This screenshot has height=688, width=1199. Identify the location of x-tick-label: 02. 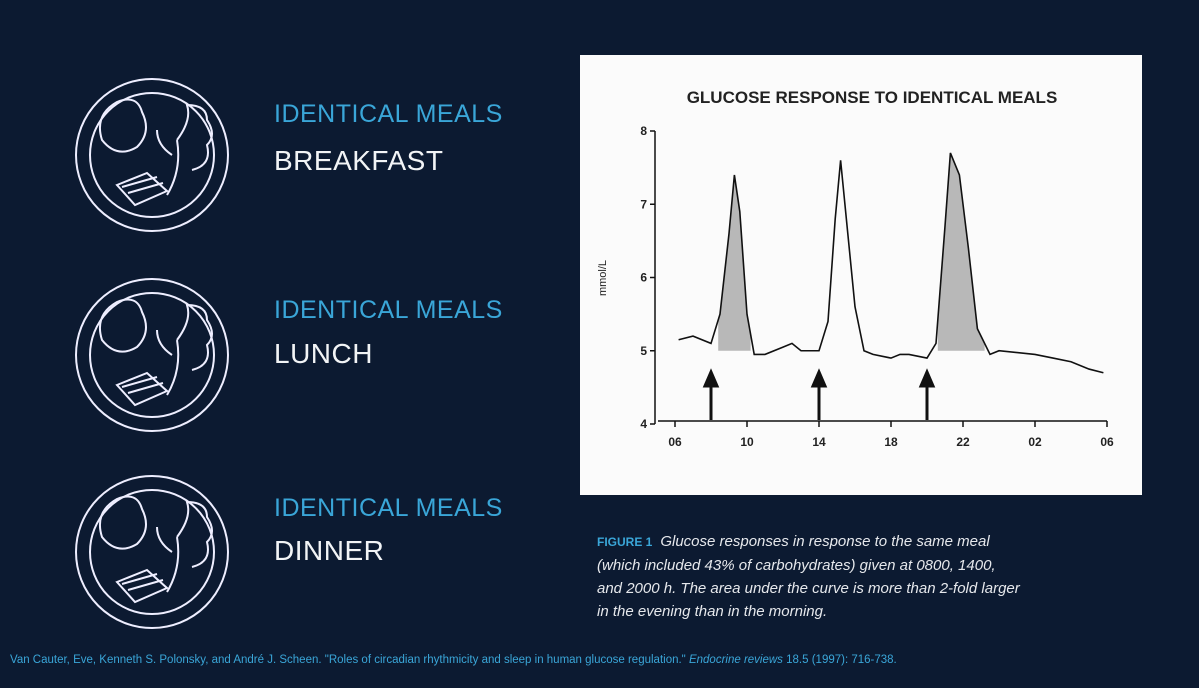
(1035, 442).